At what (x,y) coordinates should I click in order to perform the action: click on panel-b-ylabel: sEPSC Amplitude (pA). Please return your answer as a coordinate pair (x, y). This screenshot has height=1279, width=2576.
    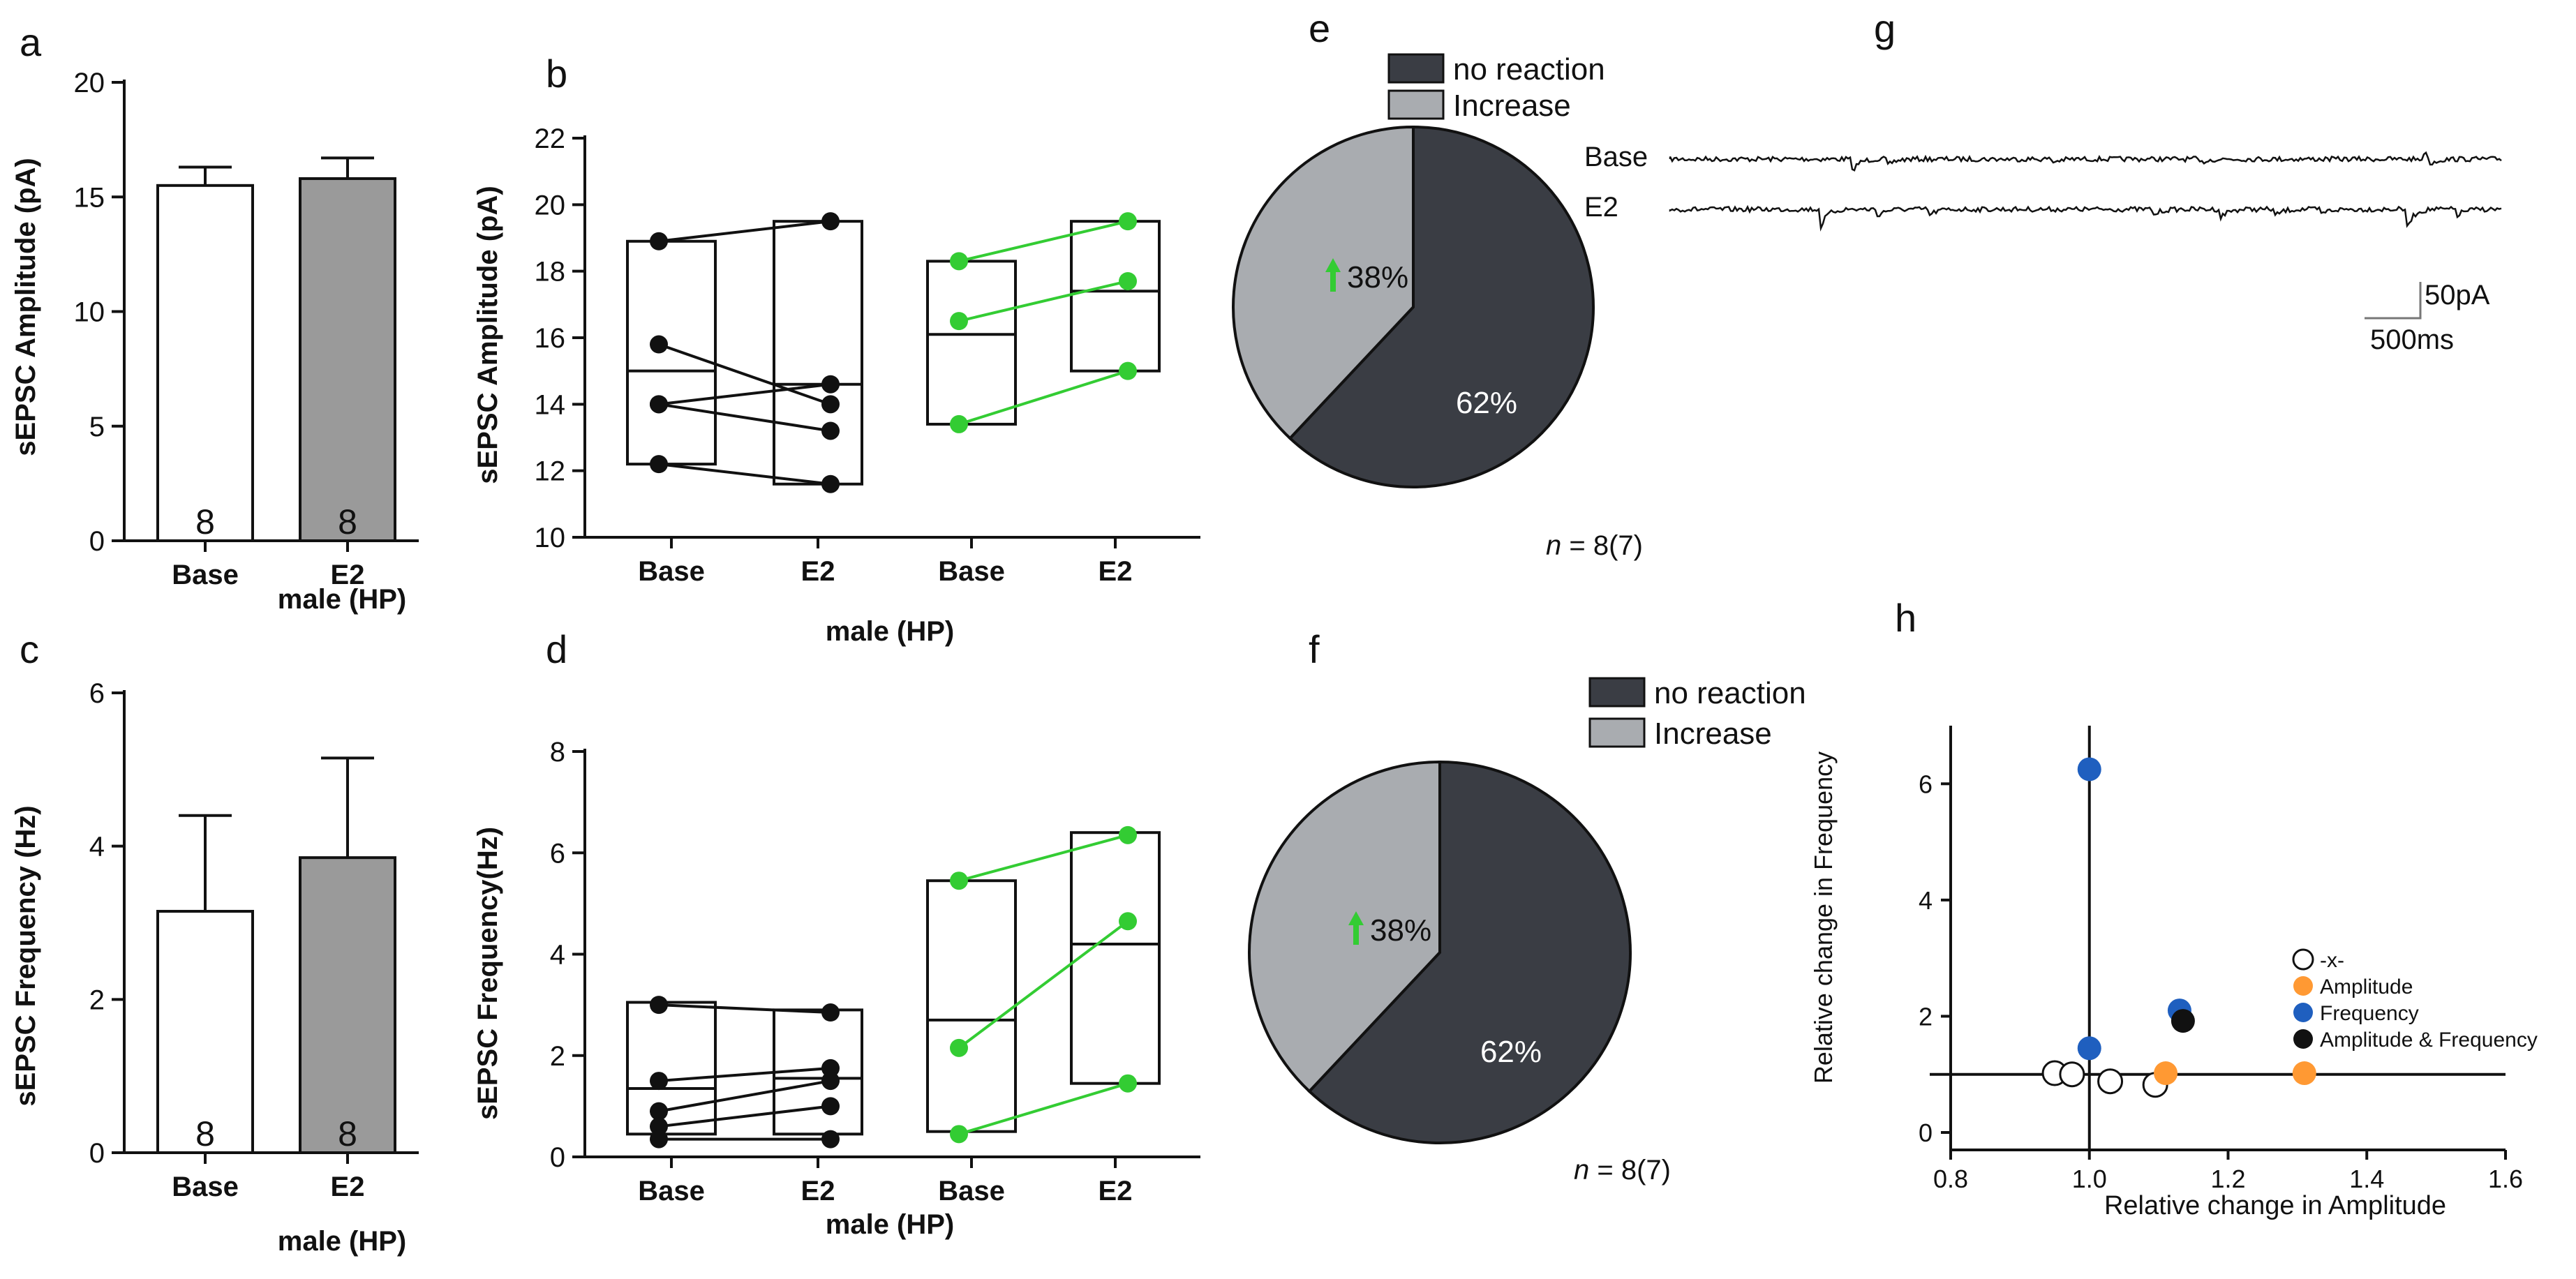
    Looking at the image, I should click on (488, 335).